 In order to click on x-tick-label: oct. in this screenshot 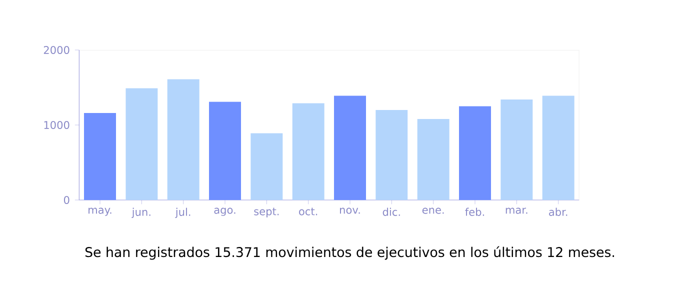, I will do `click(308, 212)`.